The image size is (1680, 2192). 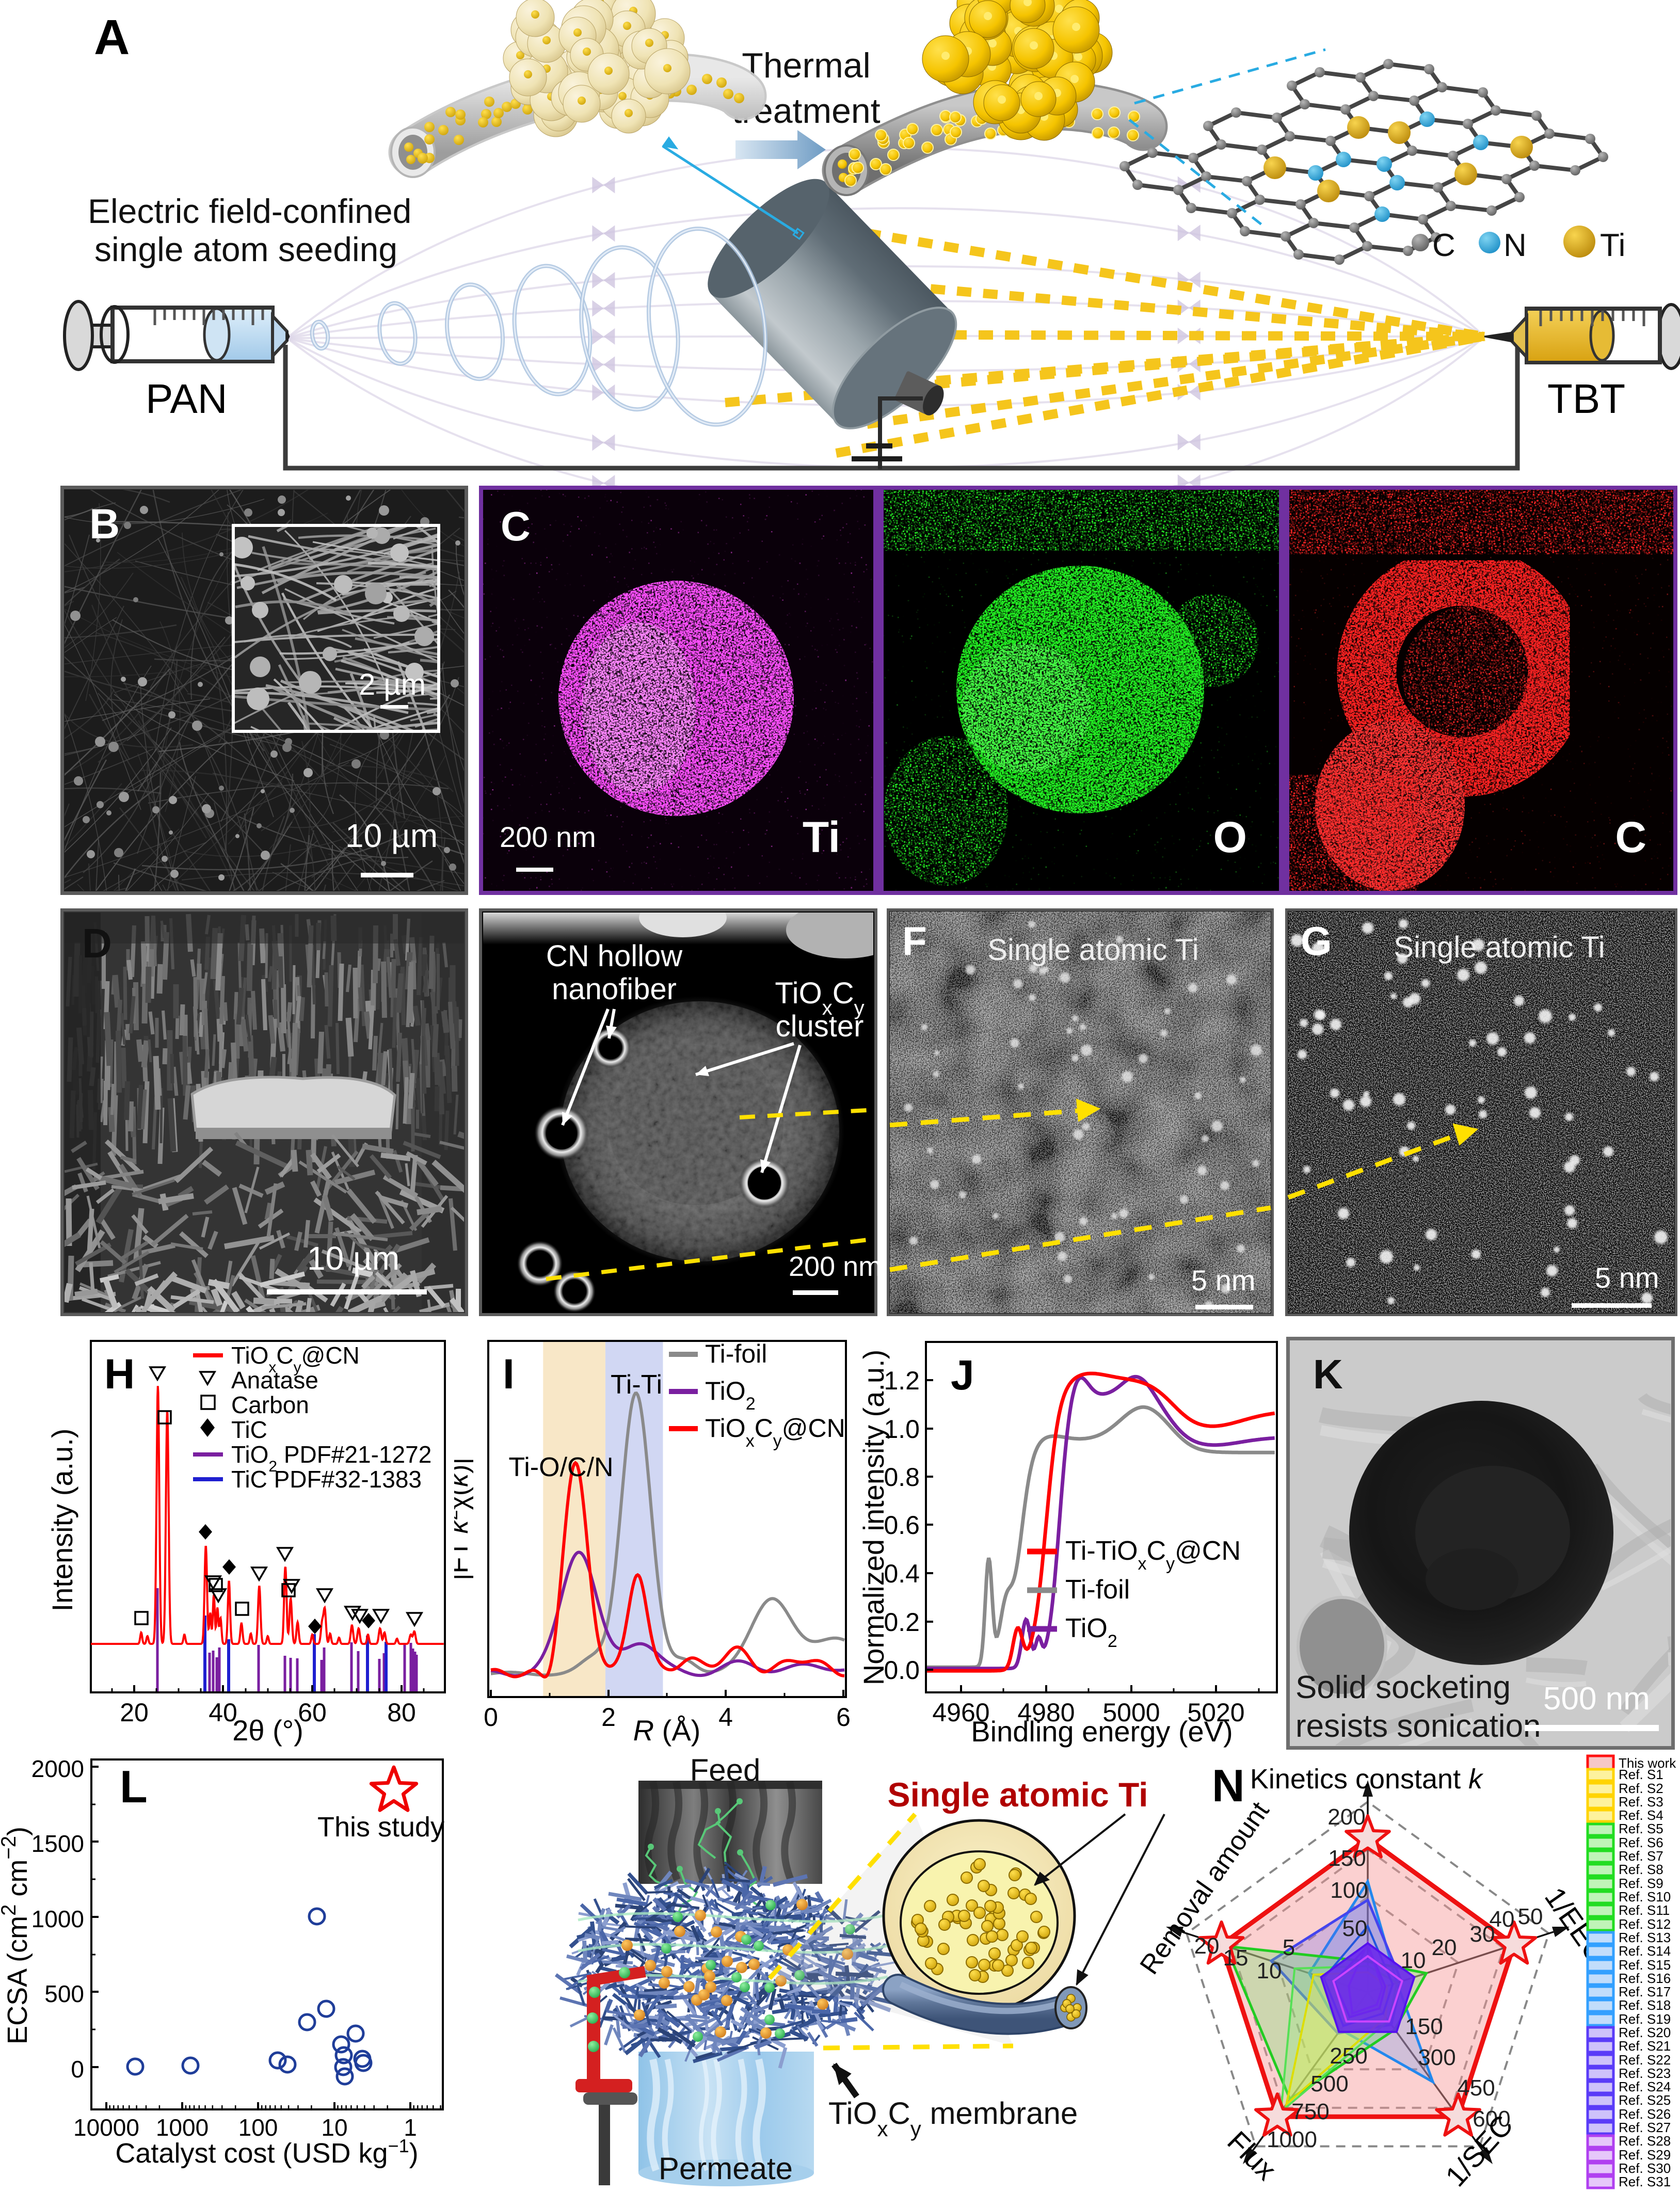 I want to click on svg-text: Ref. S20, so click(x=1645, y=2032).